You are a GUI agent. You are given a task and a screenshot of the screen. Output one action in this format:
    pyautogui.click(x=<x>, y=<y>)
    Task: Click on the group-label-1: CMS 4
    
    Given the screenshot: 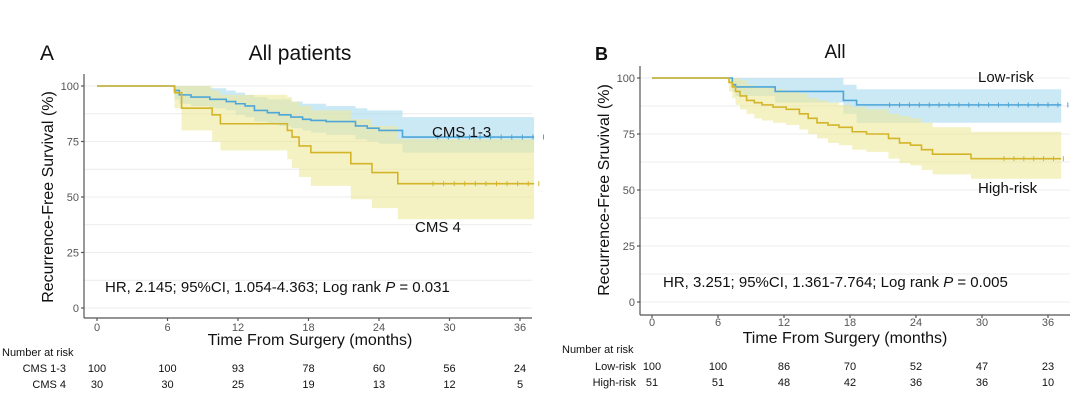 What is the action you would take?
    pyautogui.click(x=438, y=227)
    